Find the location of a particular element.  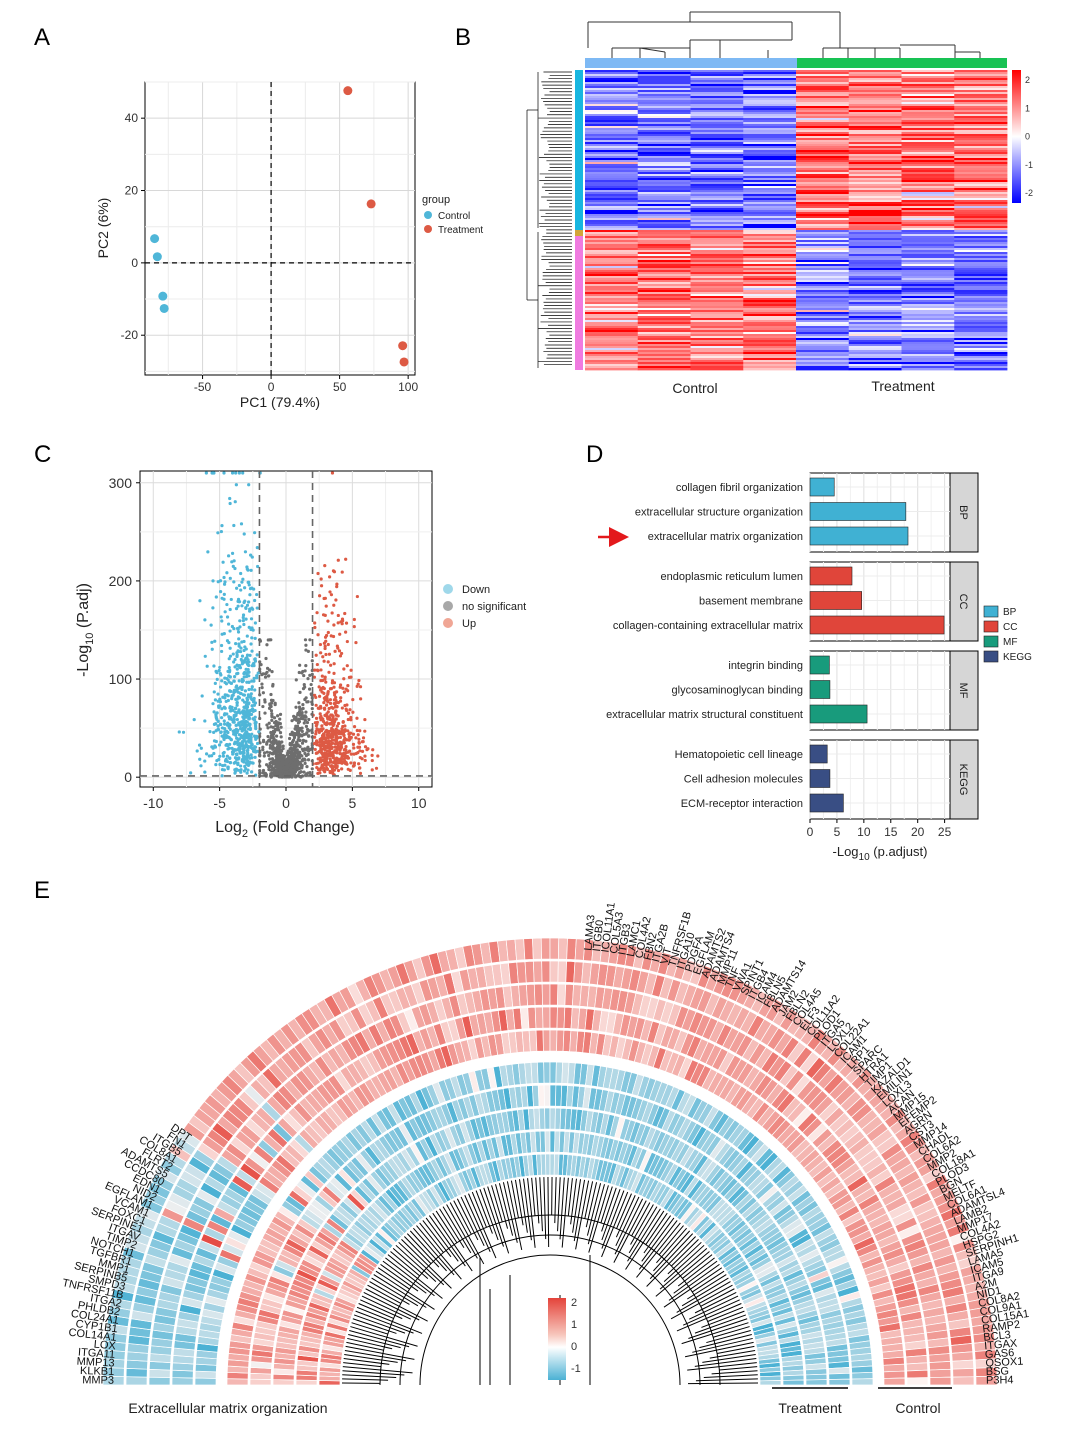

enrichment-bar is located at coordinates (819, 665).